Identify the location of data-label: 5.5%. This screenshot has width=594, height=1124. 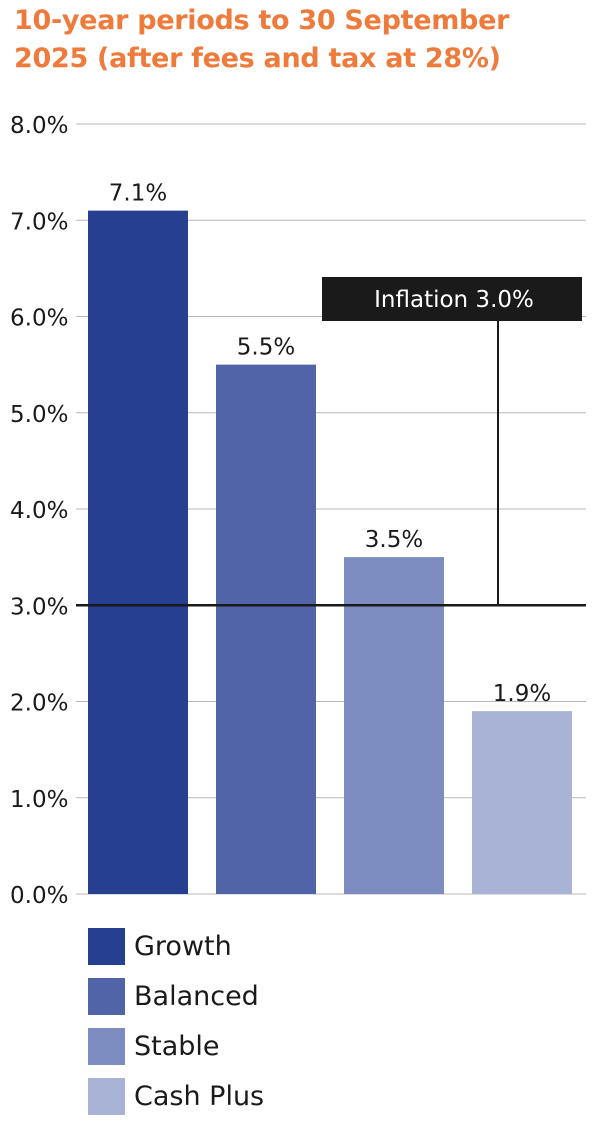
(266, 348).